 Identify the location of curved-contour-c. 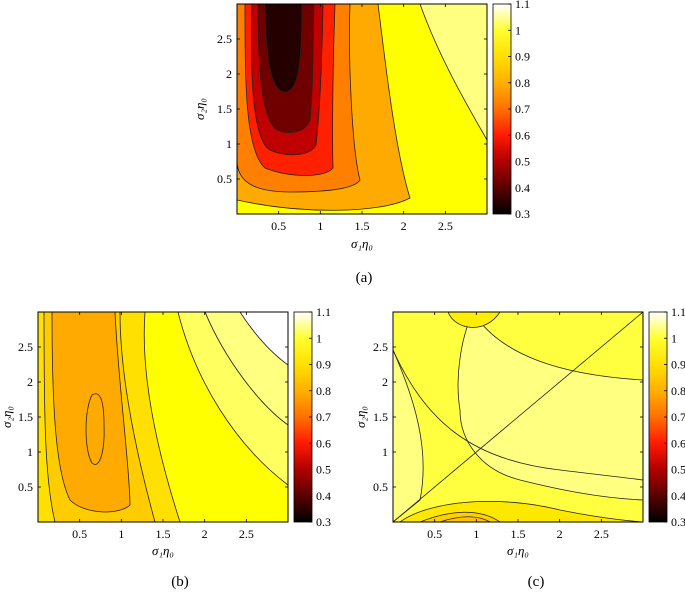
(518, 415).